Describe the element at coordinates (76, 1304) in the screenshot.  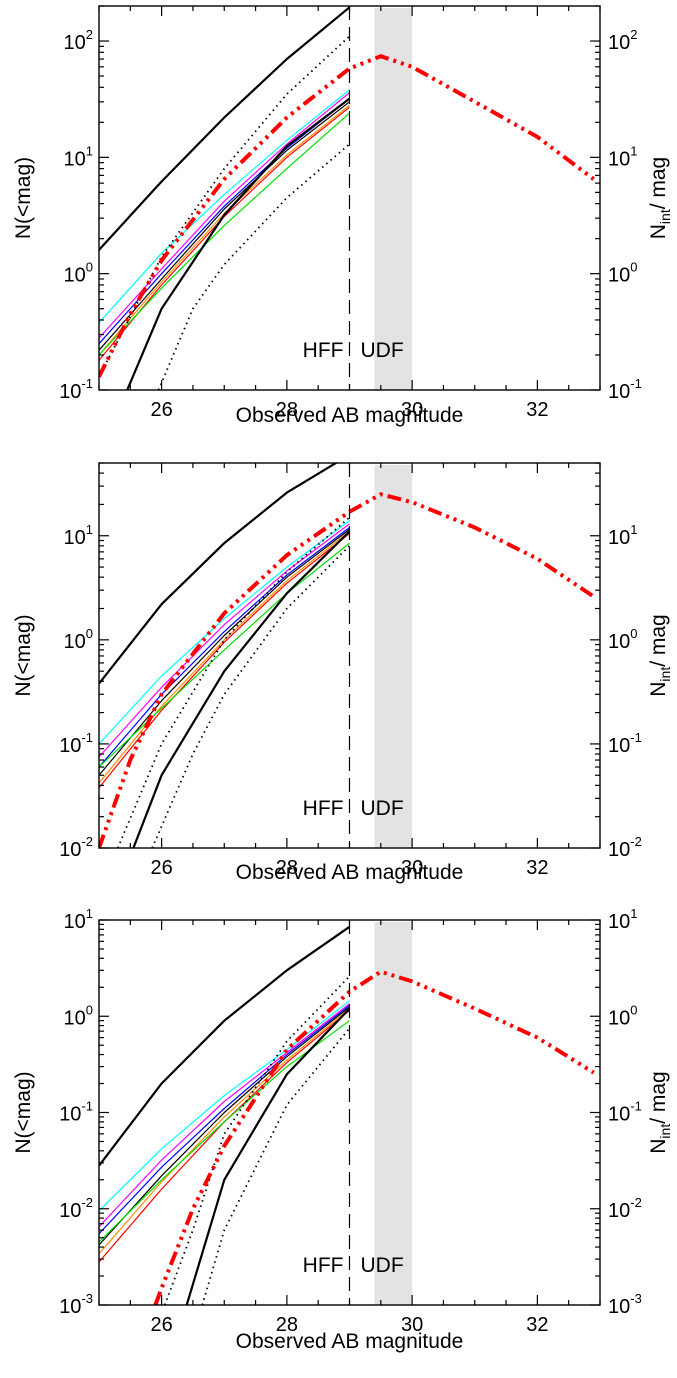
I see `y-tick-label-left: 10⁻³` at that location.